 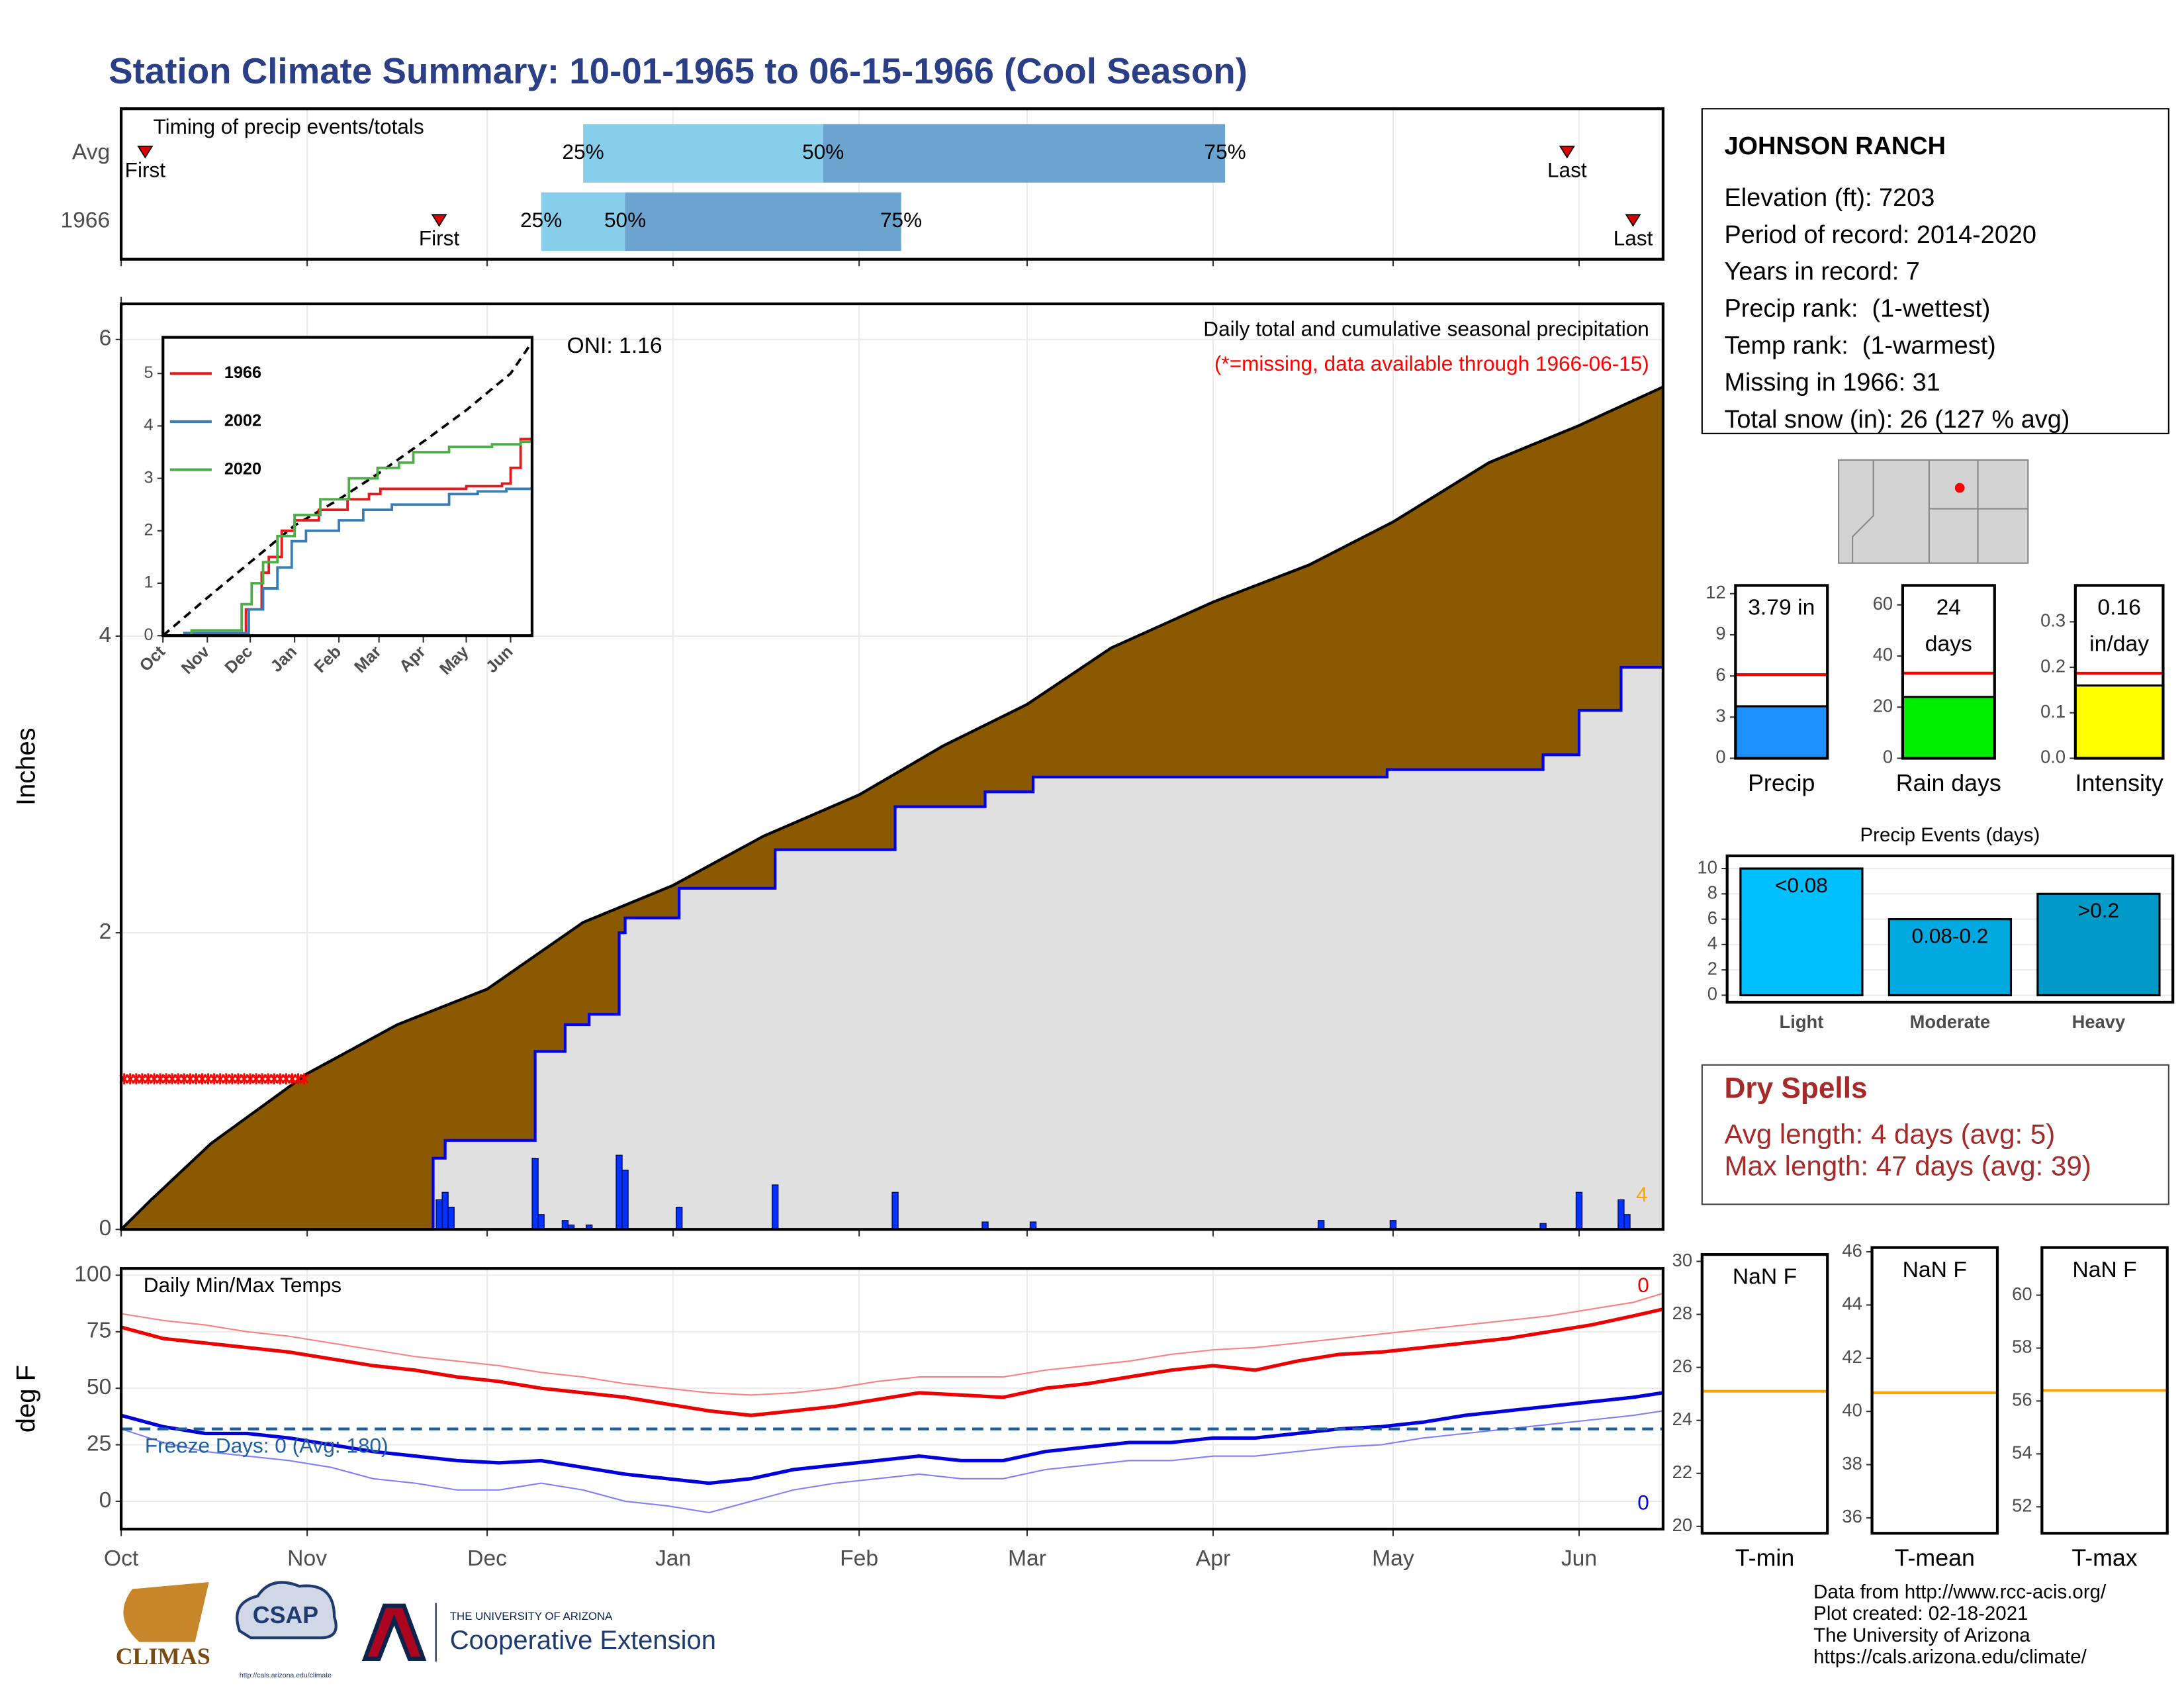 What do you see at coordinates (614, 346) in the screenshot?
I see `annotation: ONI: 1.16` at bounding box center [614, 346].